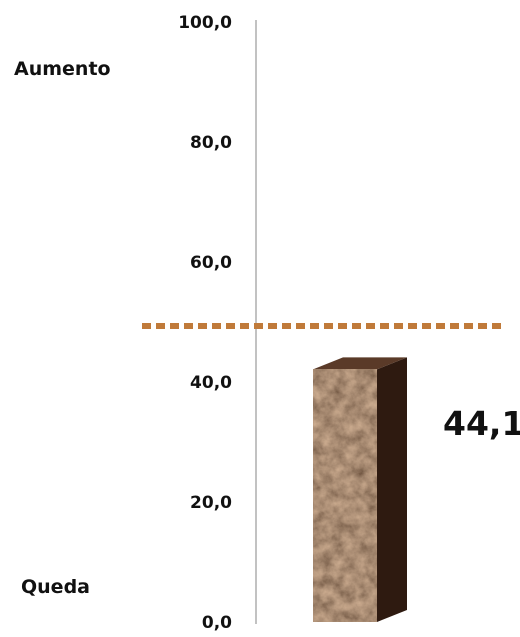 This screenshot has width=520, height=637. Describe the element at coordinates (211, 503) in the screenshot. I see `y-tick-label: 20,0` at that location.